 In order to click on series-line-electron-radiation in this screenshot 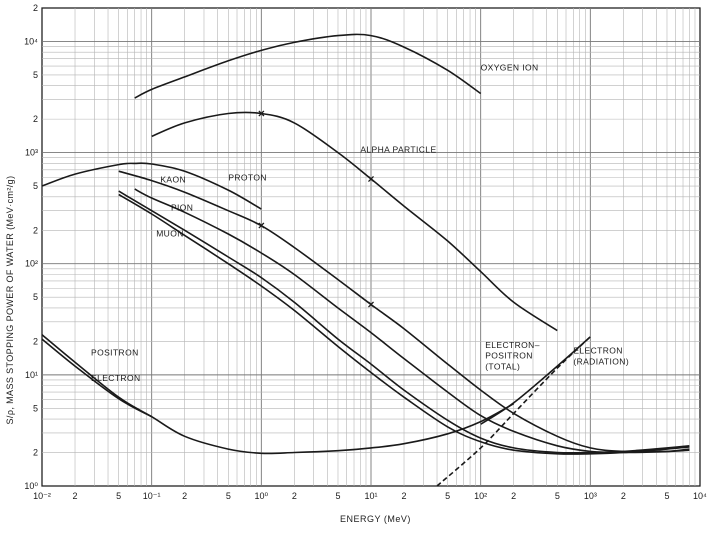, I will do `click(513, 411)`.